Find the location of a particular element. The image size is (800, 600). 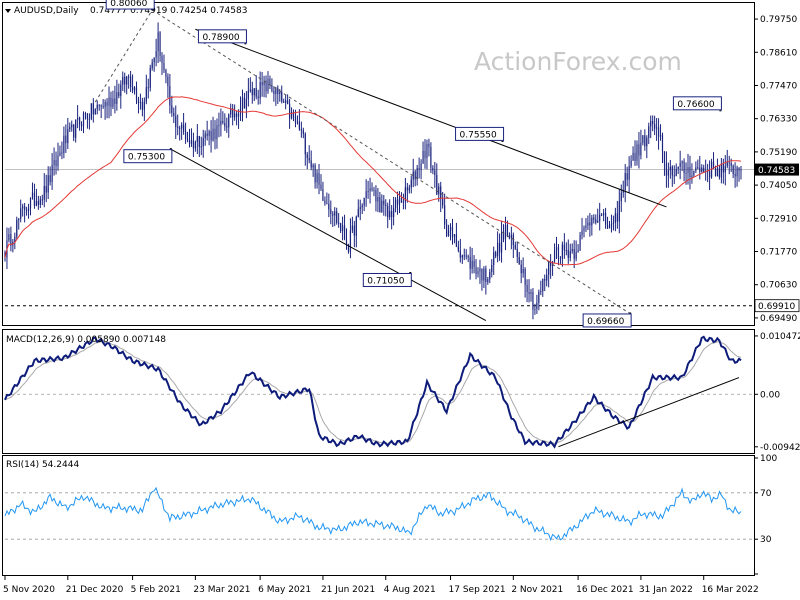

time-tick-label: 2 Nov 2021 is located at coordinates (537, 590).